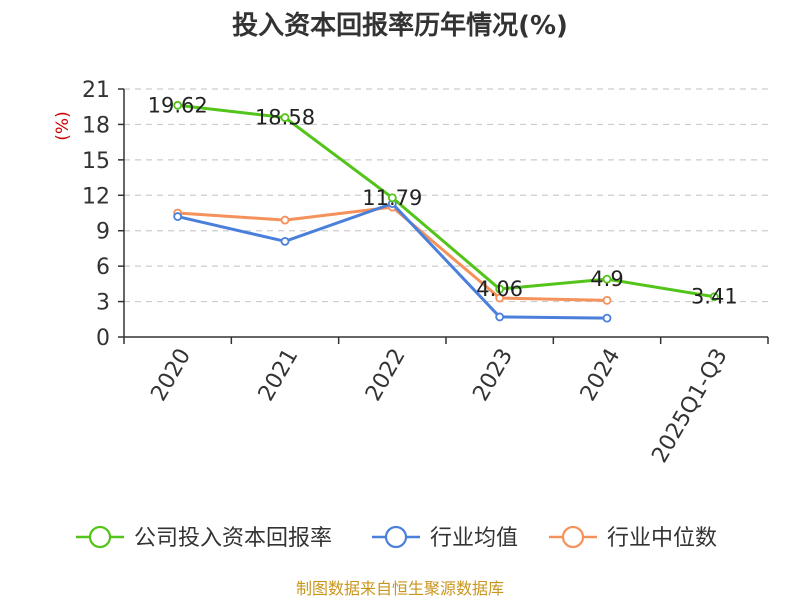 The height and width of the screenshot is (600, 800). Describe the element at coordinates (400, 588) in the screenshot. I see `source-note: 制图数据来自恒生聚源数据库` at that location.